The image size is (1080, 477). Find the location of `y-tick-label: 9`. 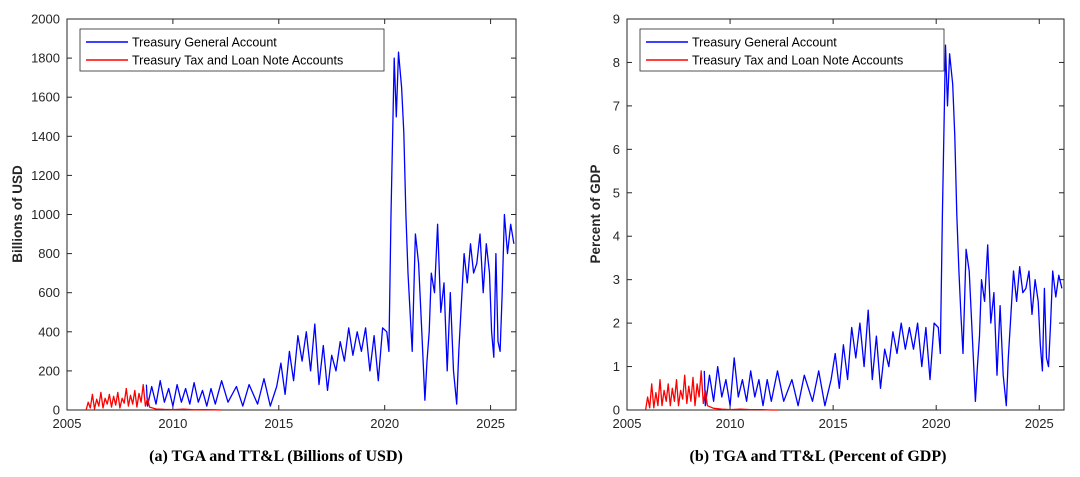

y-tick-label: 9 is located at coordinates (616, 19).